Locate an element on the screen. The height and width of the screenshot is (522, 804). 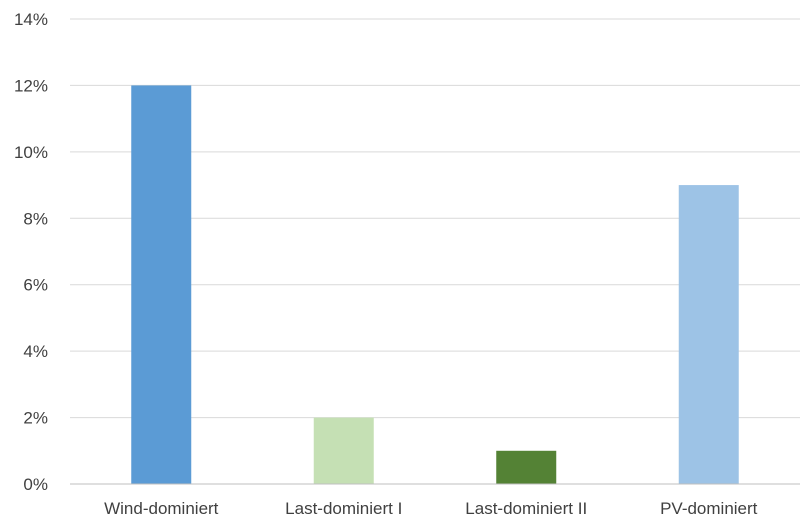
x-category-label: Last-dominiert I is located at coordinates (343, 508).